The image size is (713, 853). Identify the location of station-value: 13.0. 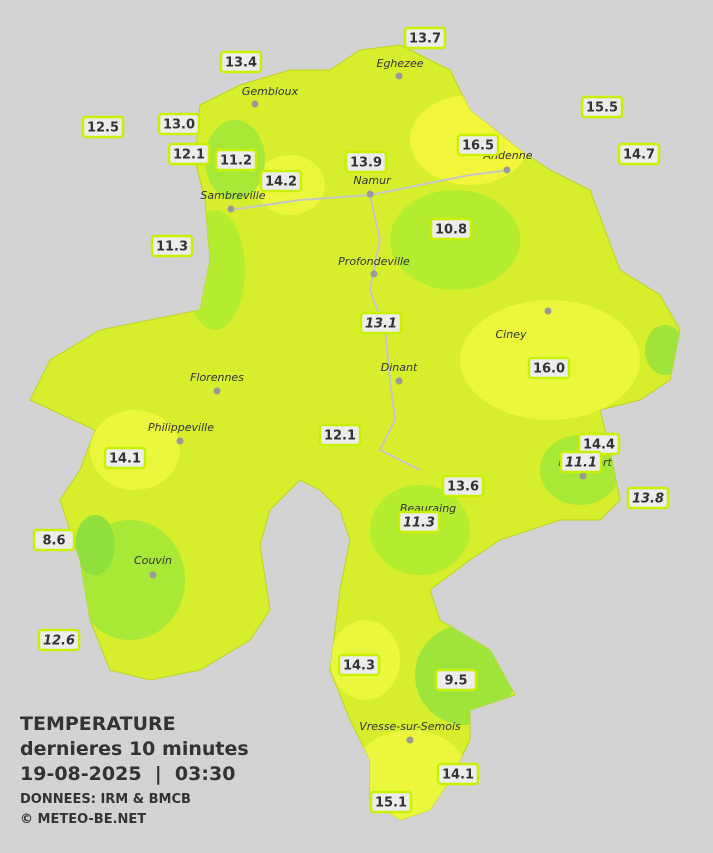
(179, 125).